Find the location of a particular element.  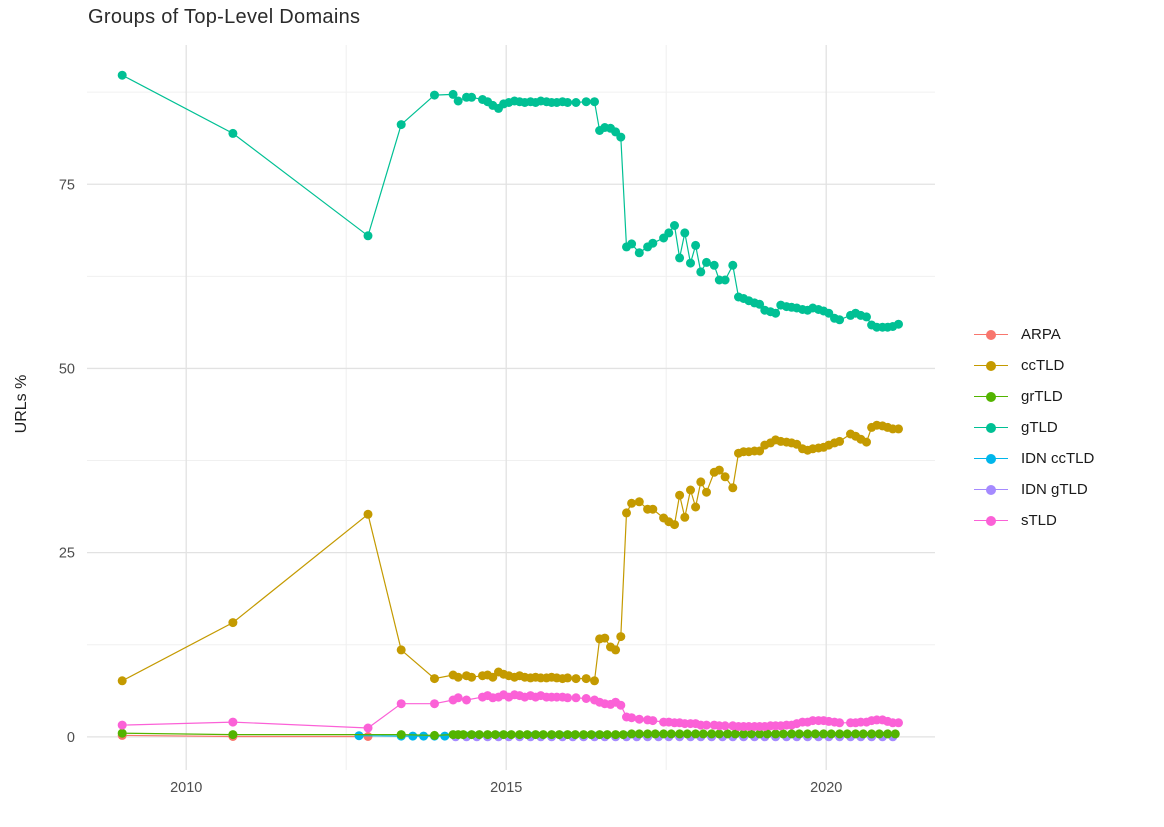

series-line is located at coordinates (245, 736).